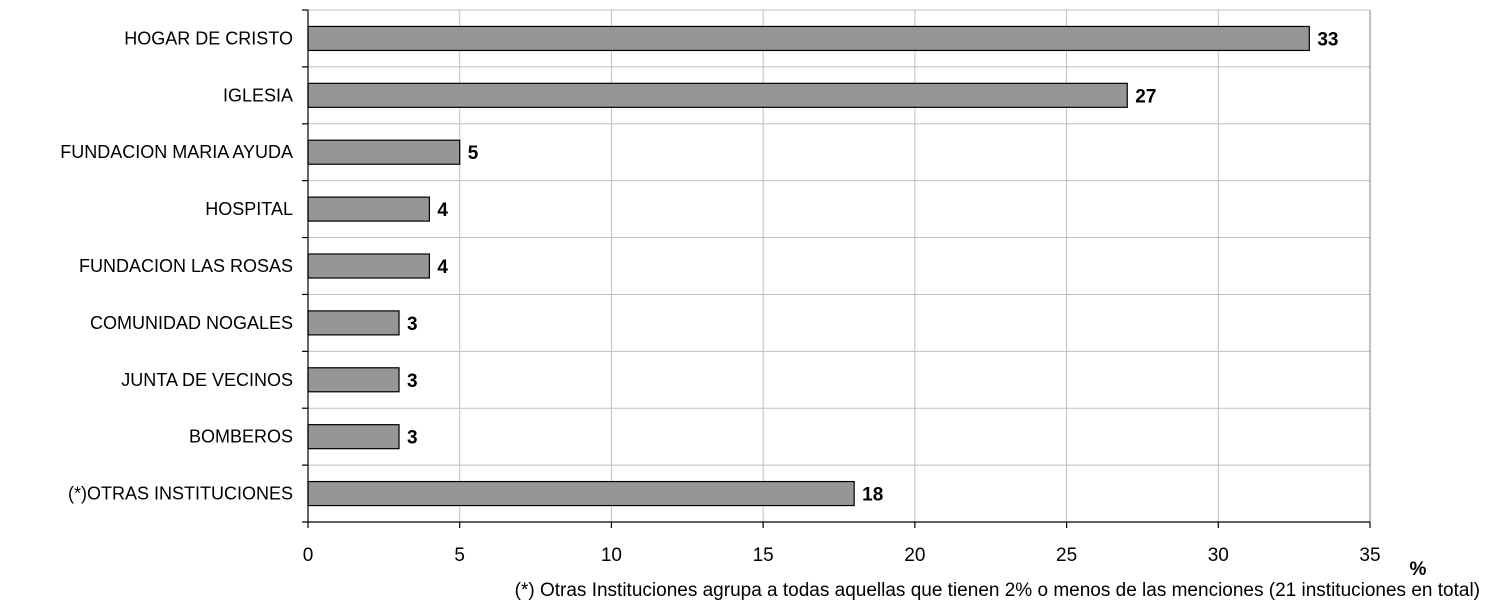 This screenshot has width=1485, height=606. Describe the element at coordinates (763, 555) in the screenshot. I see `x-tick-label: 15` at that location.